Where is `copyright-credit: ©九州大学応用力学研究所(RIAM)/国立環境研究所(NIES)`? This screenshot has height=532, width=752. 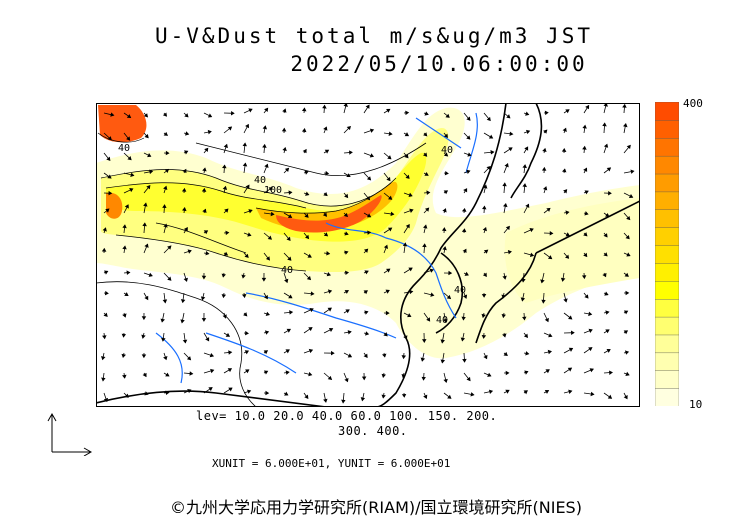 copyright-credit: ©九州大学応用力学研究所(RIAM)/国立環境研究所(NIES) is located at coordinates (376, 507).